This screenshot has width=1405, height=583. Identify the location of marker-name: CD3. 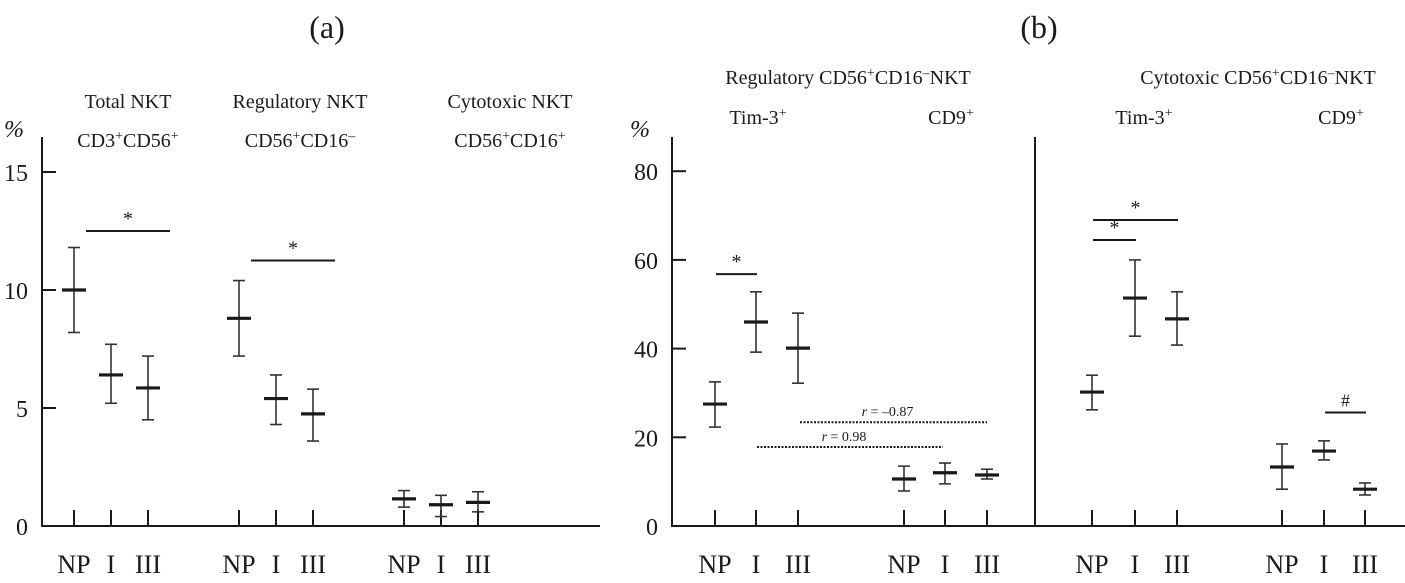
(96, 141).